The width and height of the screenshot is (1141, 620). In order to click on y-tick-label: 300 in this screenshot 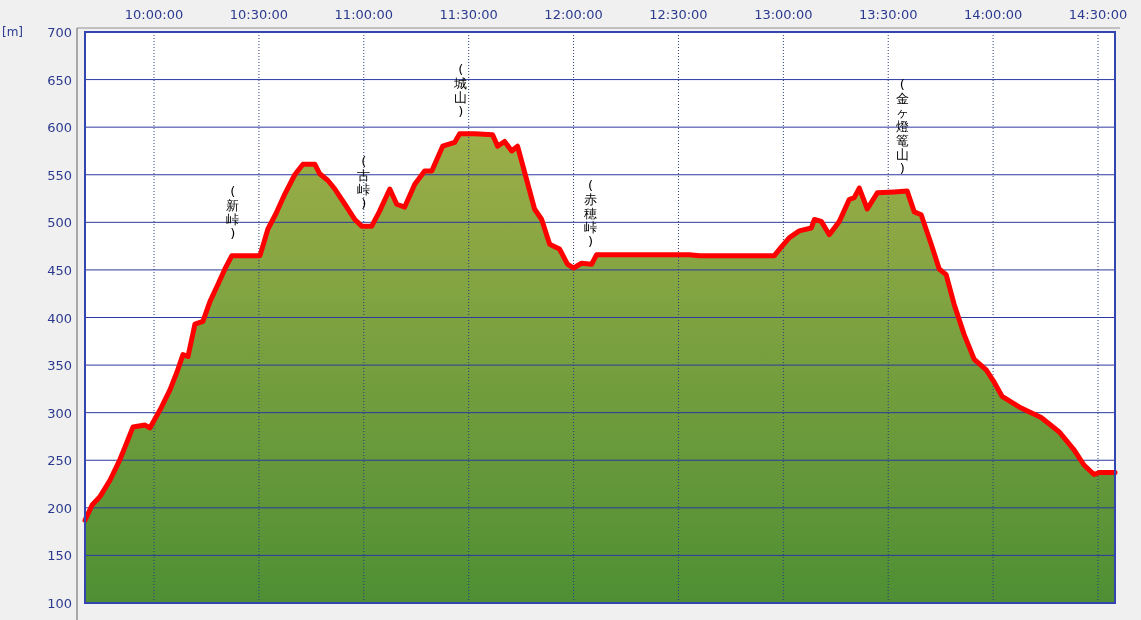, I will do `click(59, 413)`.